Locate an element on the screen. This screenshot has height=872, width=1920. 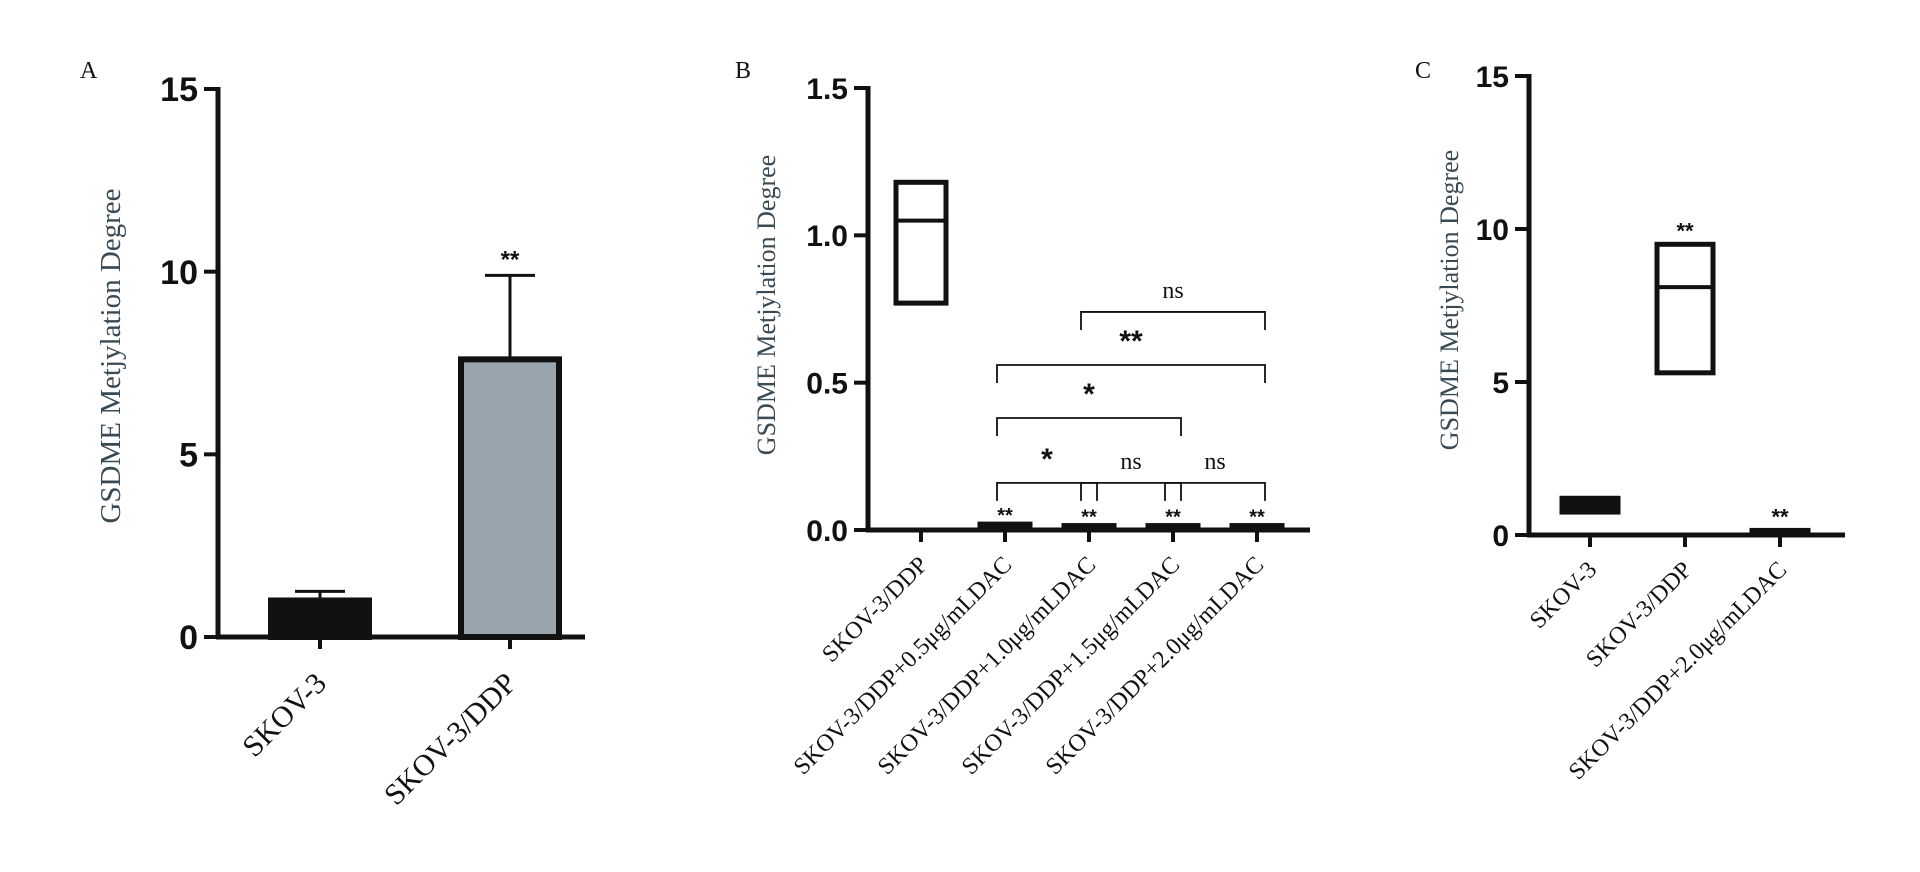
a-y-tick-label: 10 is located at coordinates (179, 273).